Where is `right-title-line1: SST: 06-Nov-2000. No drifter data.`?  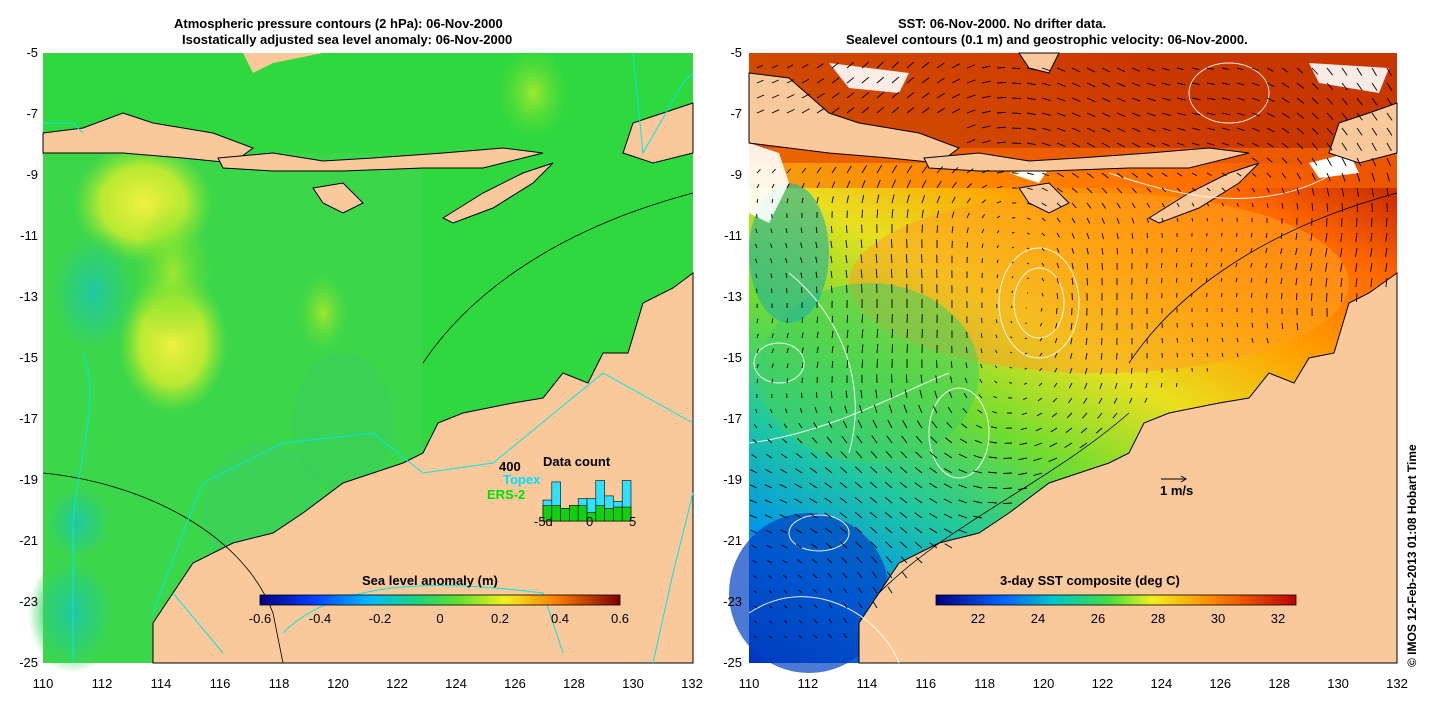 right-title-line1: SST: 06-Nov-2000. No drifter data. is located at coordinates (1002, 23).